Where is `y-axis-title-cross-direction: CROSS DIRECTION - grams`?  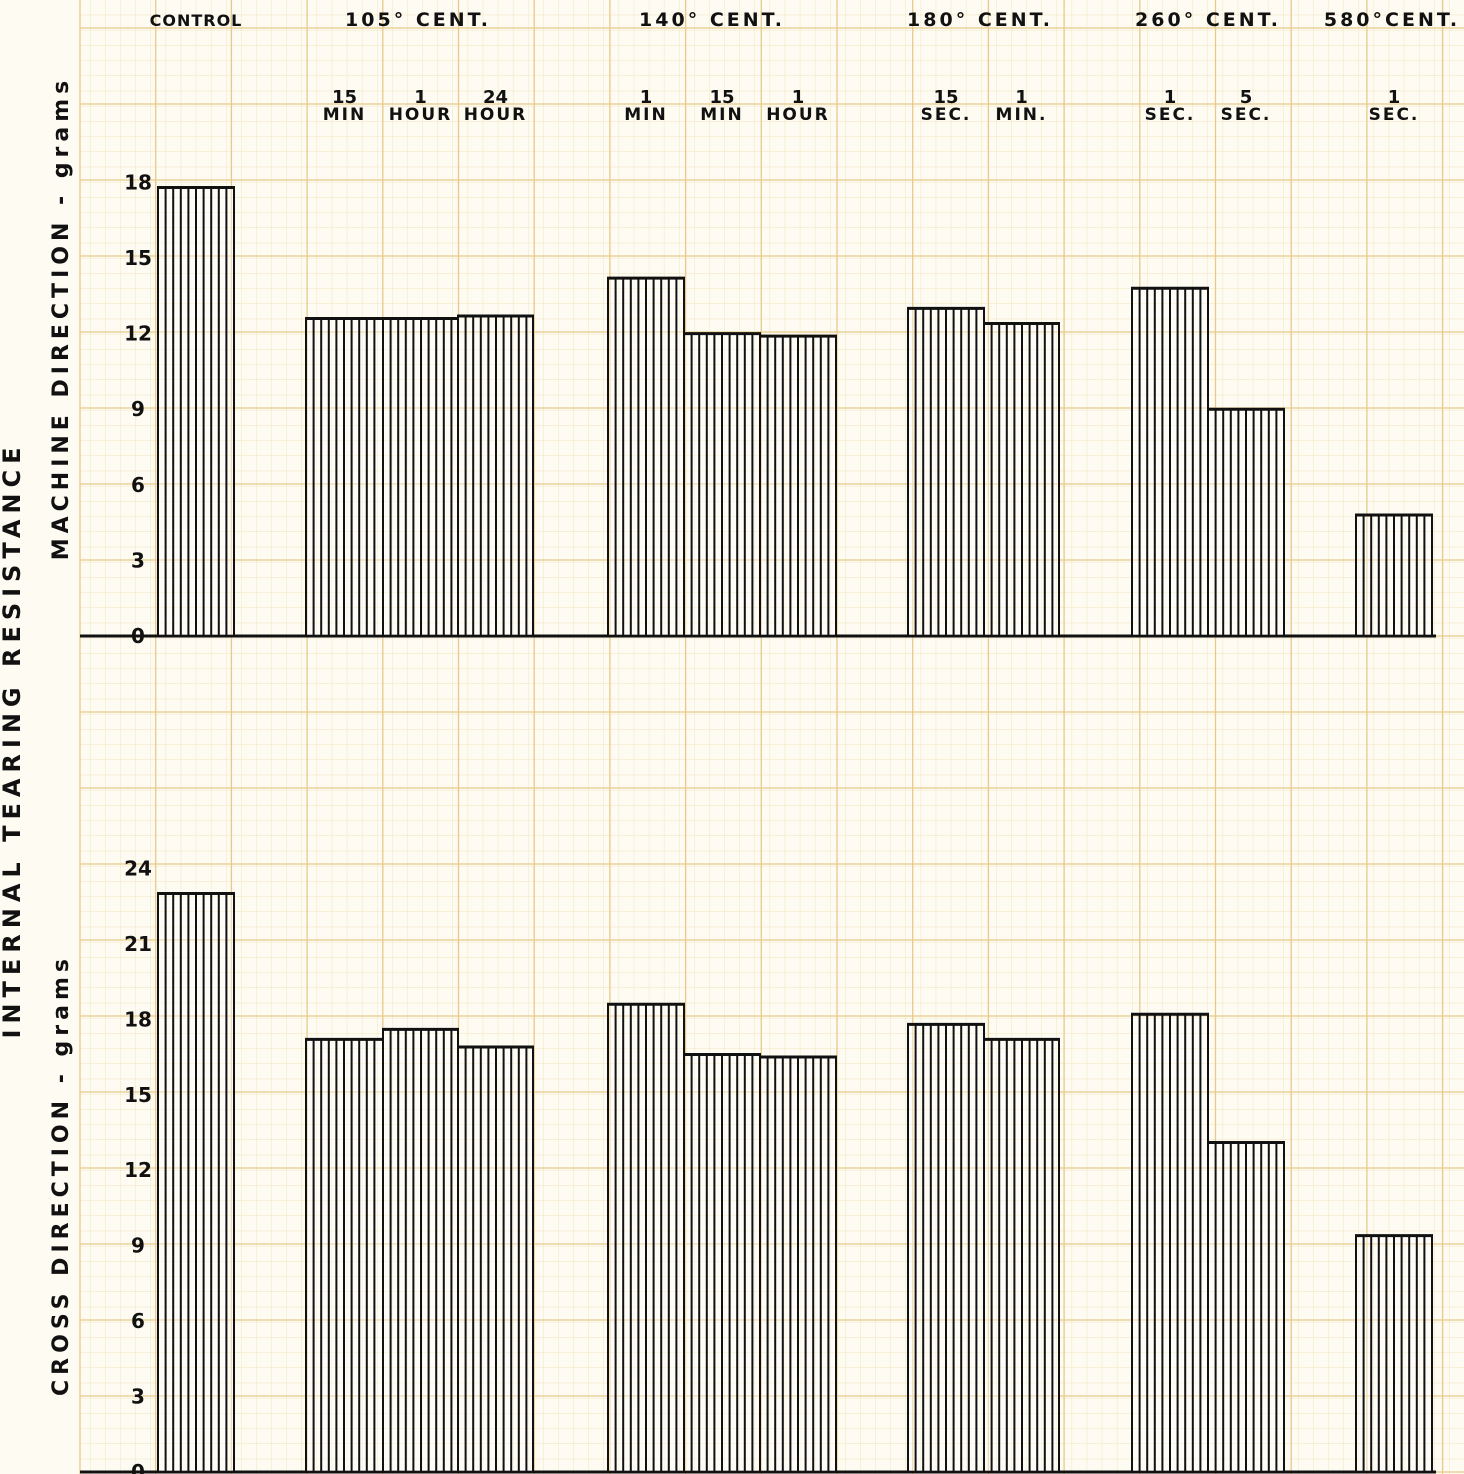 y-axis-title-cross-direction: CROSS DIRECTION - grams is located at coordinates (61, 1175).